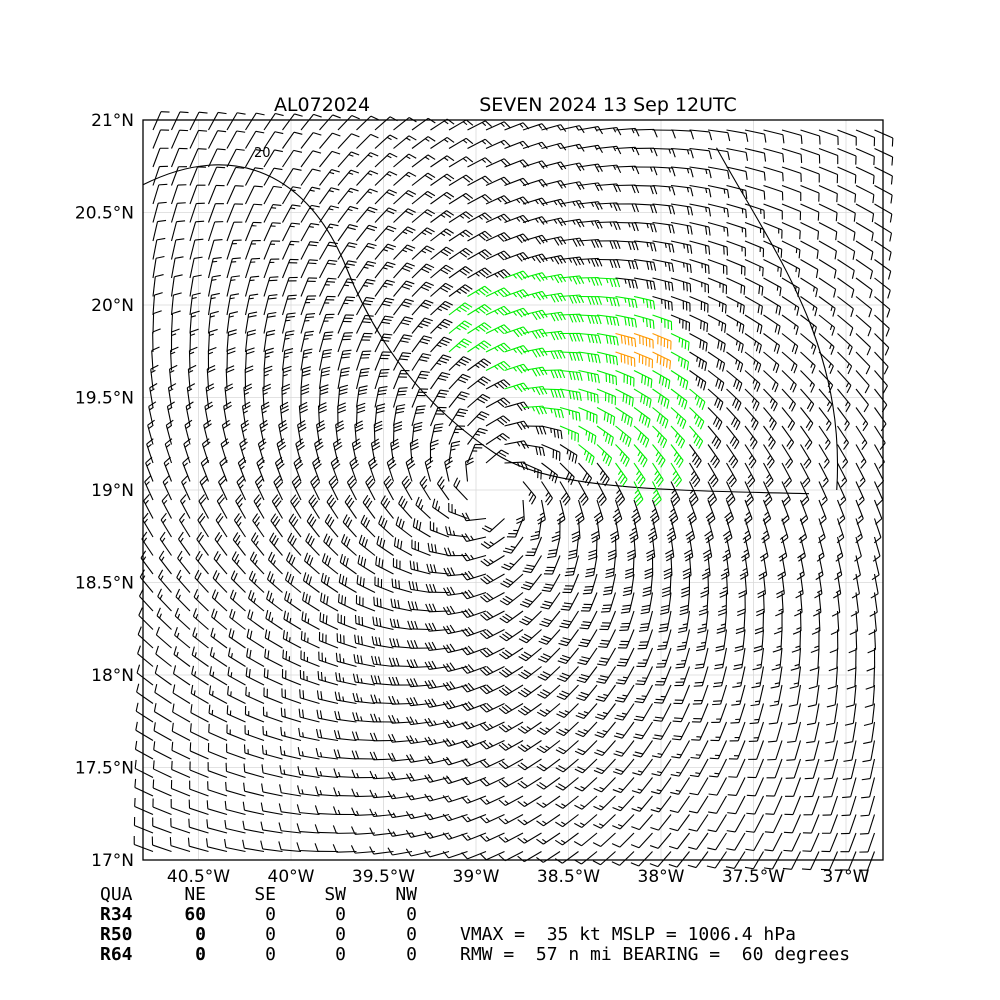 The height and width of the screenshot is (1000, 1000). Describe the element at coordinates (195, 914) in the screenshot. I see `table-cell-r34-ne: 60` at that location.